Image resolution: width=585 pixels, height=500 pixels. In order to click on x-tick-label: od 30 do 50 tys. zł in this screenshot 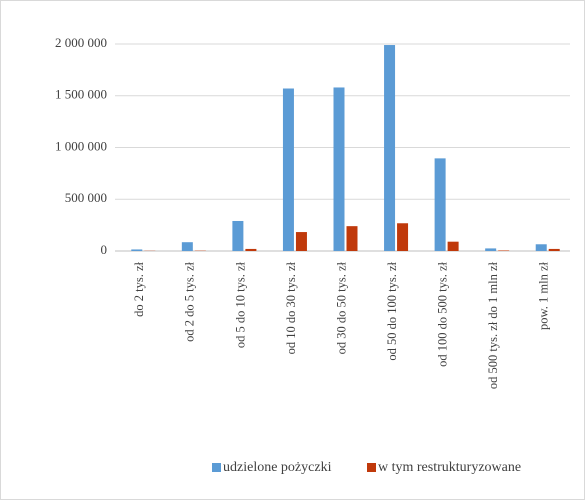, I will do `click(341, 307)`.